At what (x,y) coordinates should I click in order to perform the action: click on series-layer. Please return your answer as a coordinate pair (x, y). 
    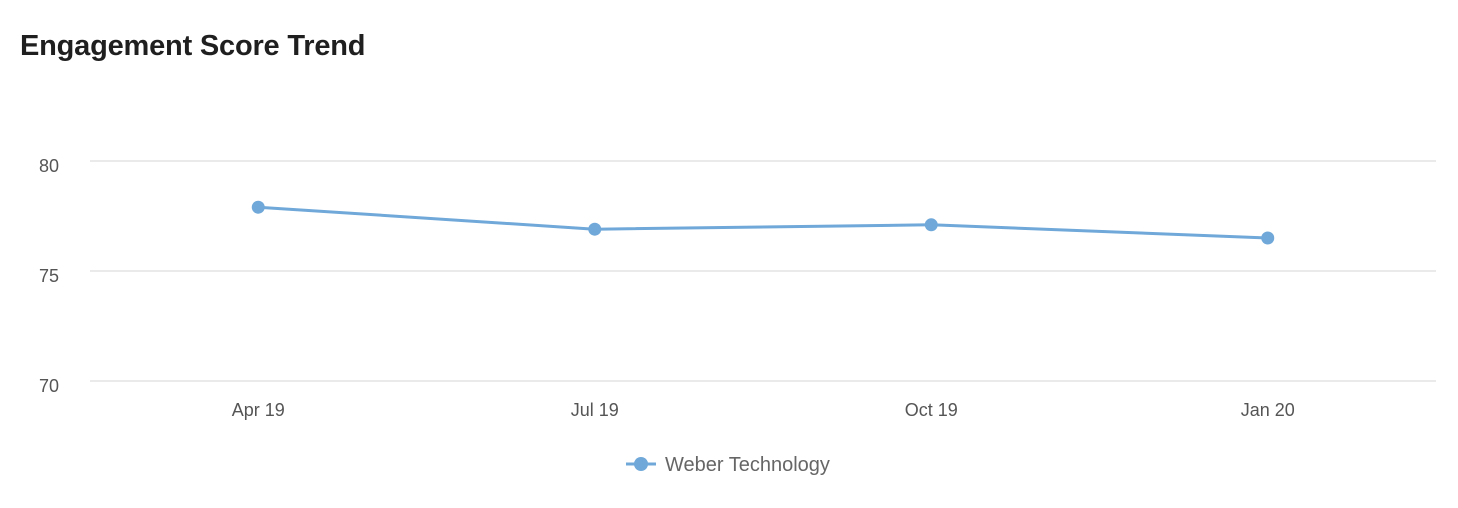
    Looking at the image, I should click on (763, 222).